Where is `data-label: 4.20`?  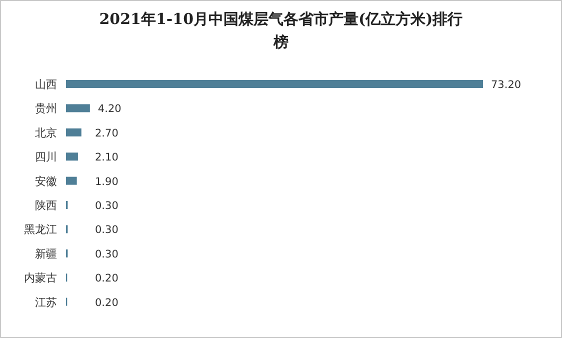
data-label: 4.20 is located at coordinates (110, 109).